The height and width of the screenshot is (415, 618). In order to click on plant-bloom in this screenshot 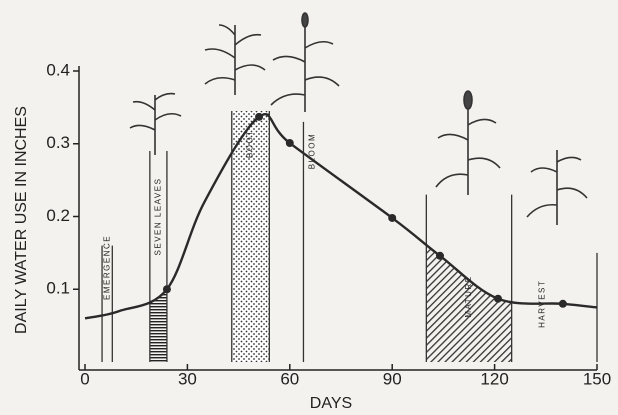, I will do `click(305, 65)`.